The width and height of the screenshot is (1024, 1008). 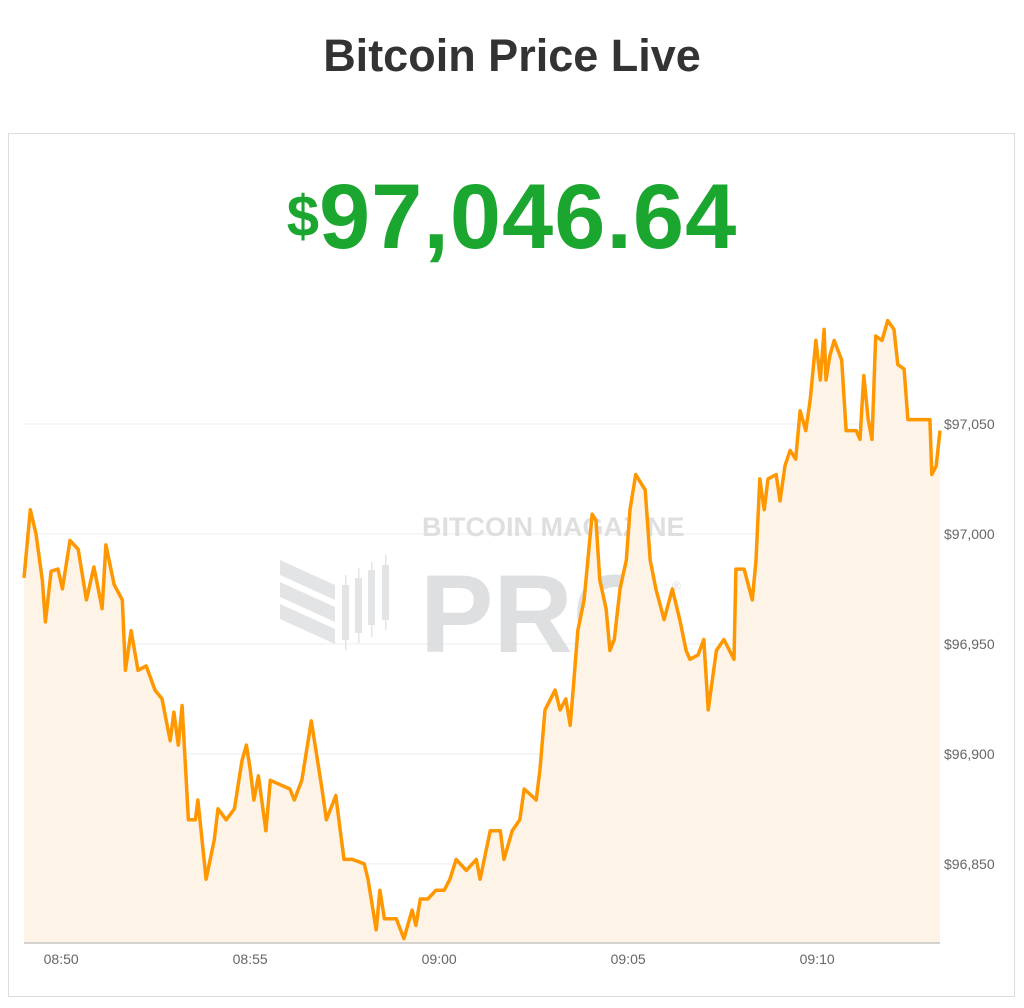 What do you see at coordinates (969, 534) in the screenshot?
I see `y-tick-label: $97,000` at bounding box center [969, 534].